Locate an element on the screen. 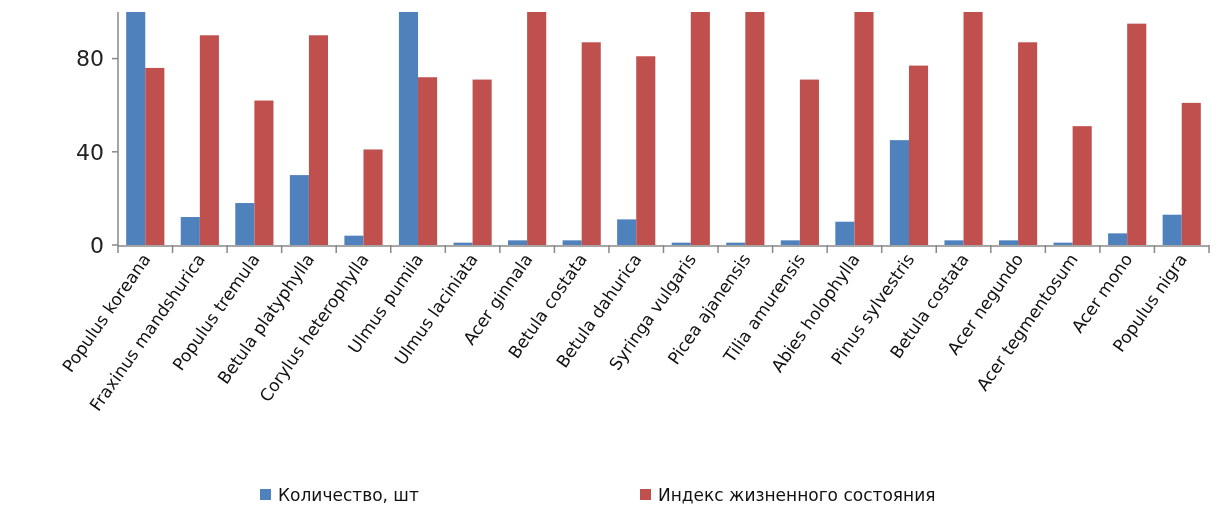 Image resolution: width=1221 pixels, height=511 pixels. y-tick-label: 40 is located at coordinates (90, 152).